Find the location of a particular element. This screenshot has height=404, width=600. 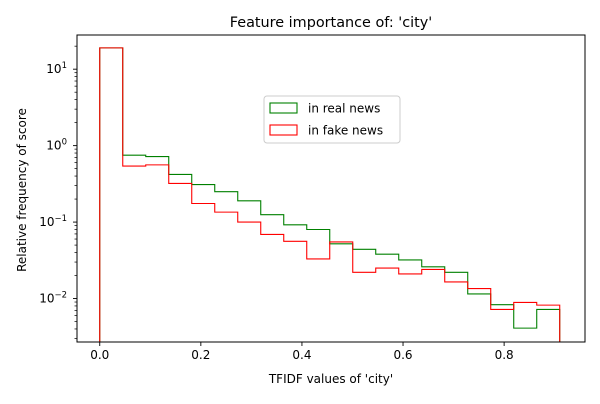

y-tick-label: 10⁰ is located at coordinates (56, 145).